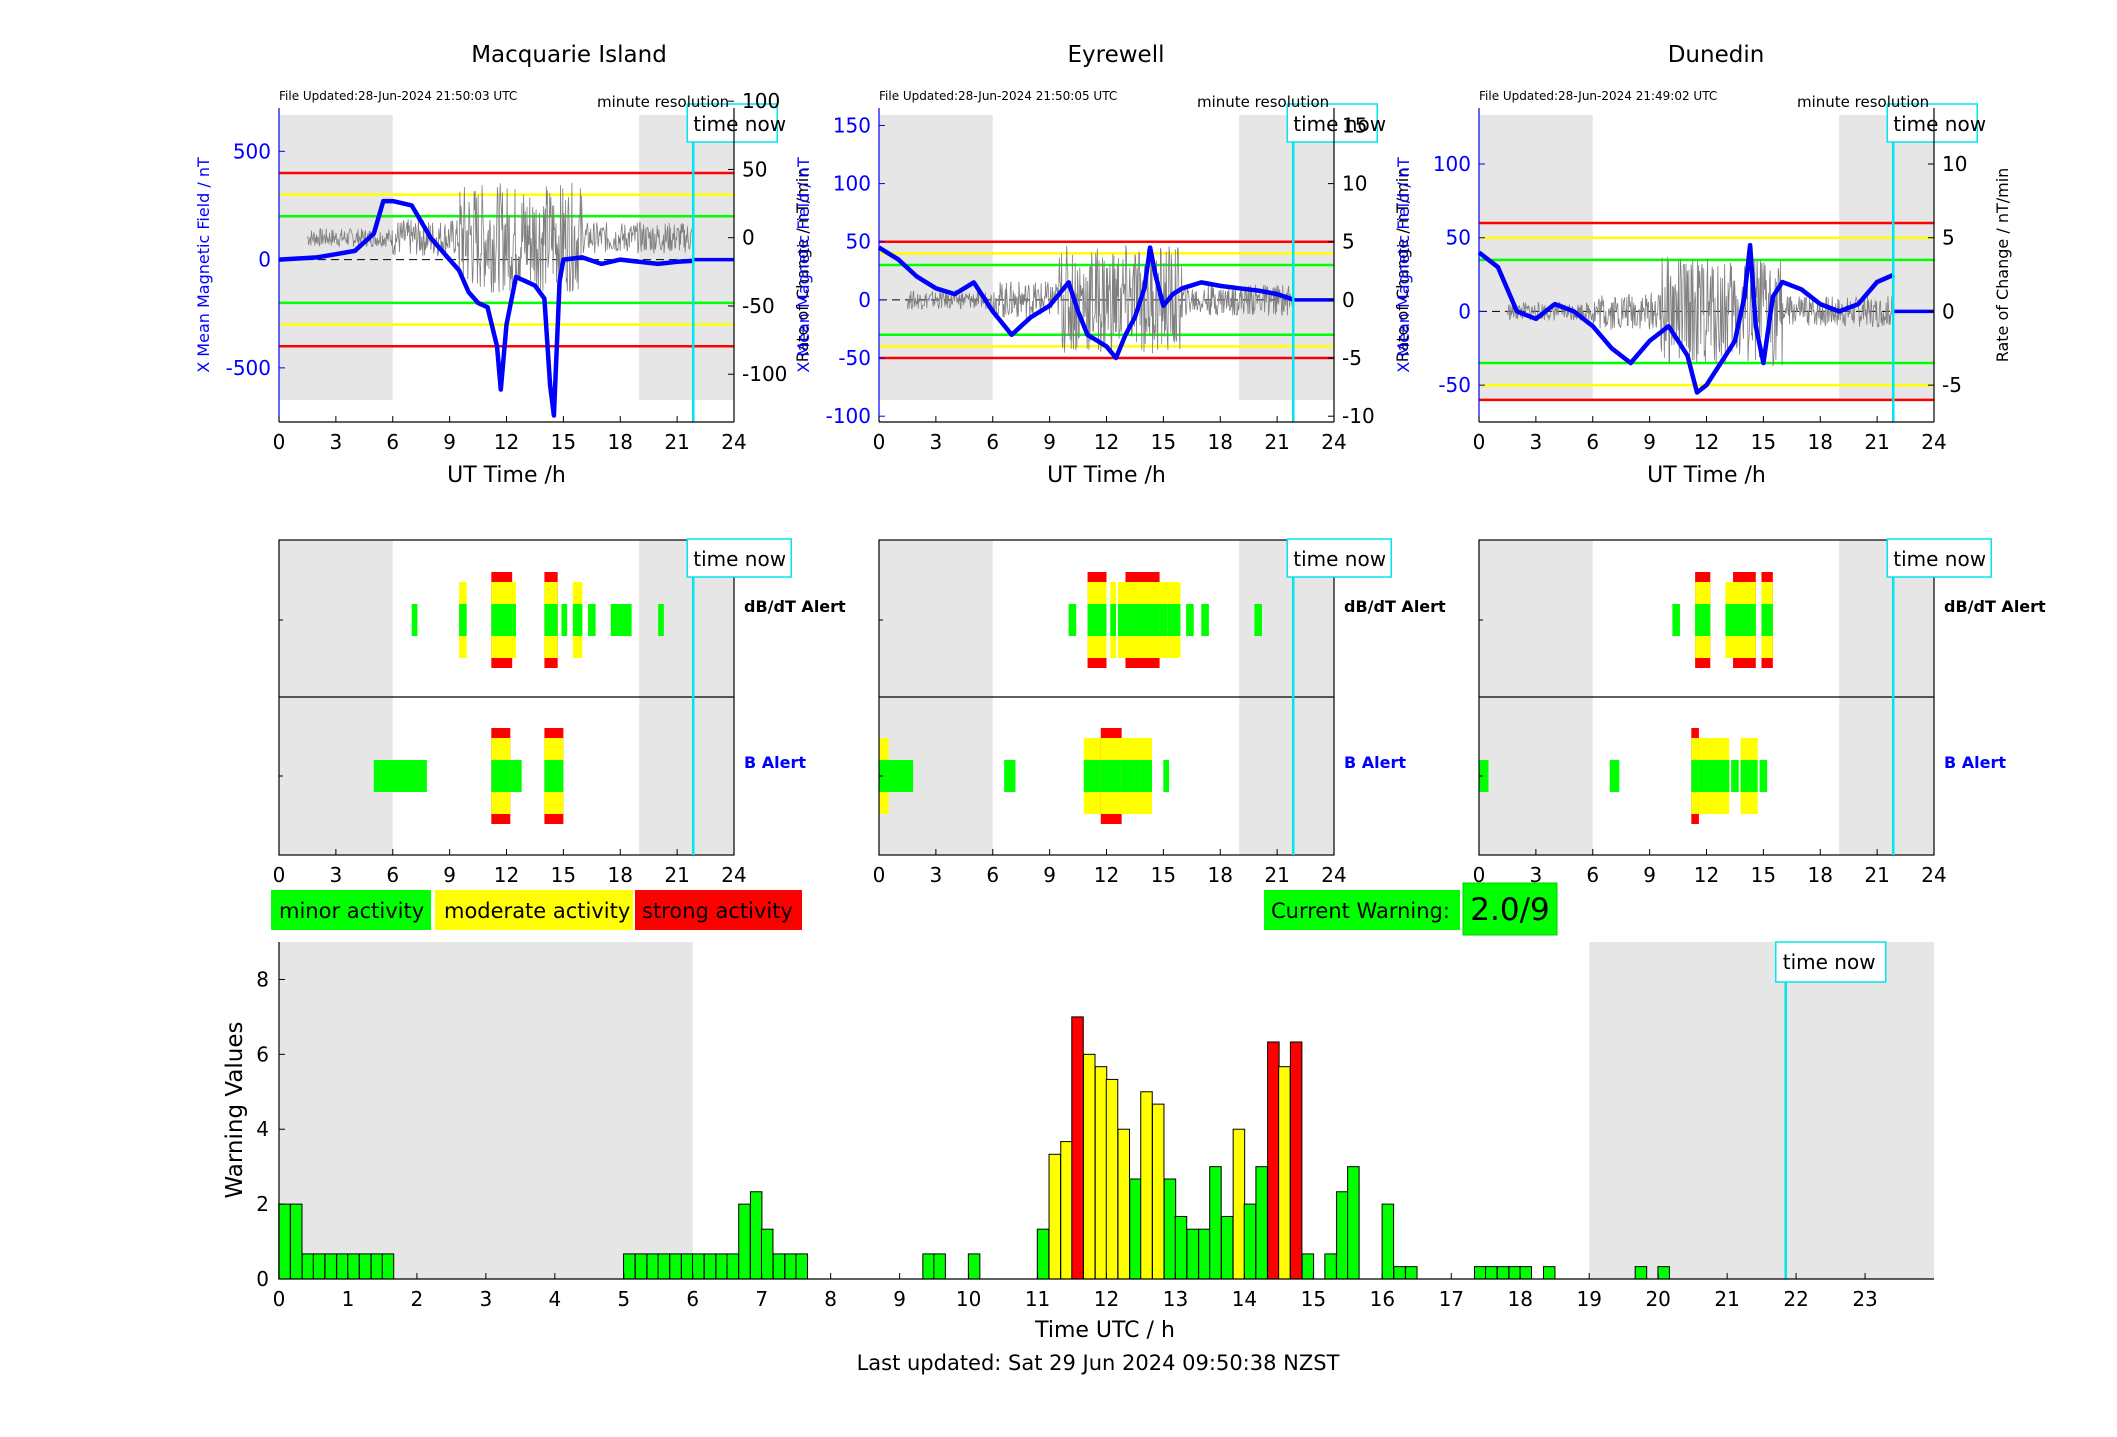  What do you see at coordinates (264, 260) in the screenshot?
I see `left-tick-label: 0` at bounding box center [264, 260].